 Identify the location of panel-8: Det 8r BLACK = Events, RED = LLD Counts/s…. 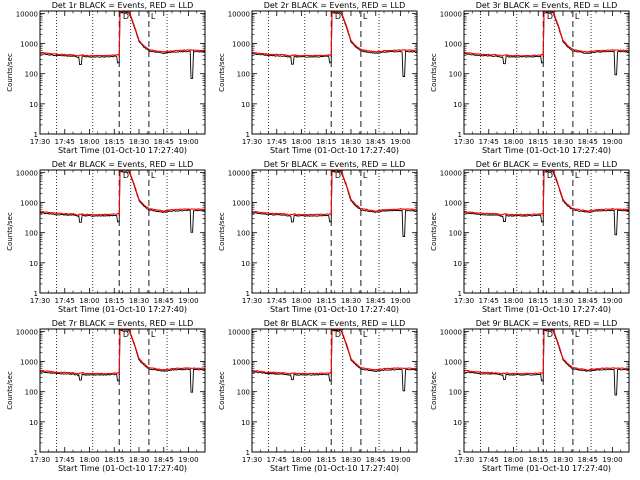
(318, 396).